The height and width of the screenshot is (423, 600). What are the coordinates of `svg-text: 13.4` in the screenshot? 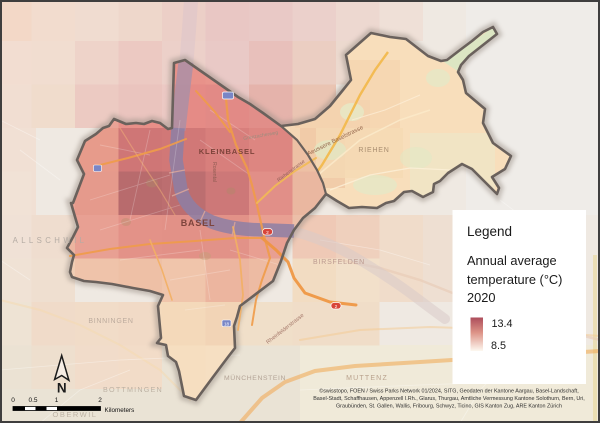 It's located at (502, 324).